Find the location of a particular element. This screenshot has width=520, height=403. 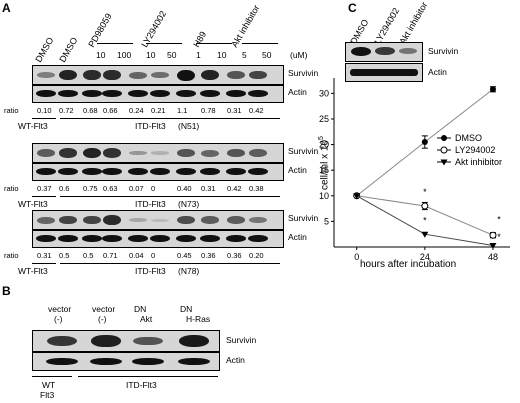

wt-label: WT-Flt3 is located at coordinates (33, 271).